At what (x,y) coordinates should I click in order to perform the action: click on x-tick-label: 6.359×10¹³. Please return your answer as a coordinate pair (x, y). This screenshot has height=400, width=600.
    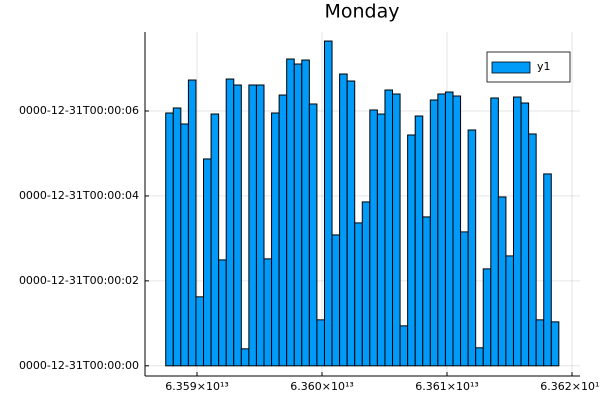
    Looking at the image, I should click on (197, 386).